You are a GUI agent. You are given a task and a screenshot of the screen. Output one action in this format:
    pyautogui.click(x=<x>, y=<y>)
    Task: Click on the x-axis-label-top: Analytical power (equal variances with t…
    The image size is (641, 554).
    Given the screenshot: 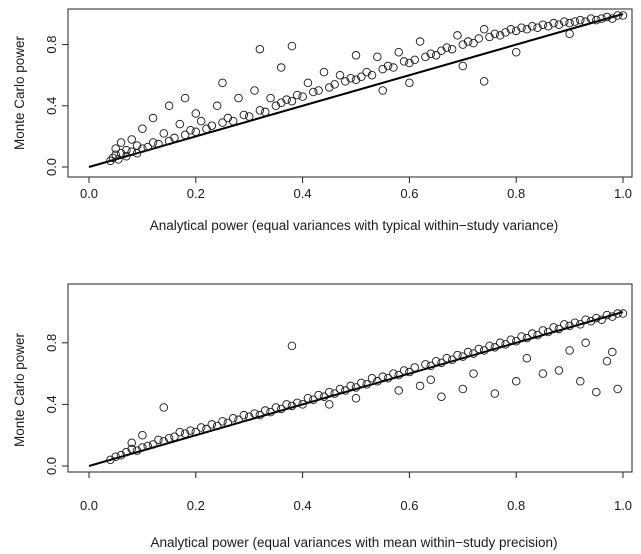 What is the action you would take?
    pyautogui.click(x=354, y=225)
    